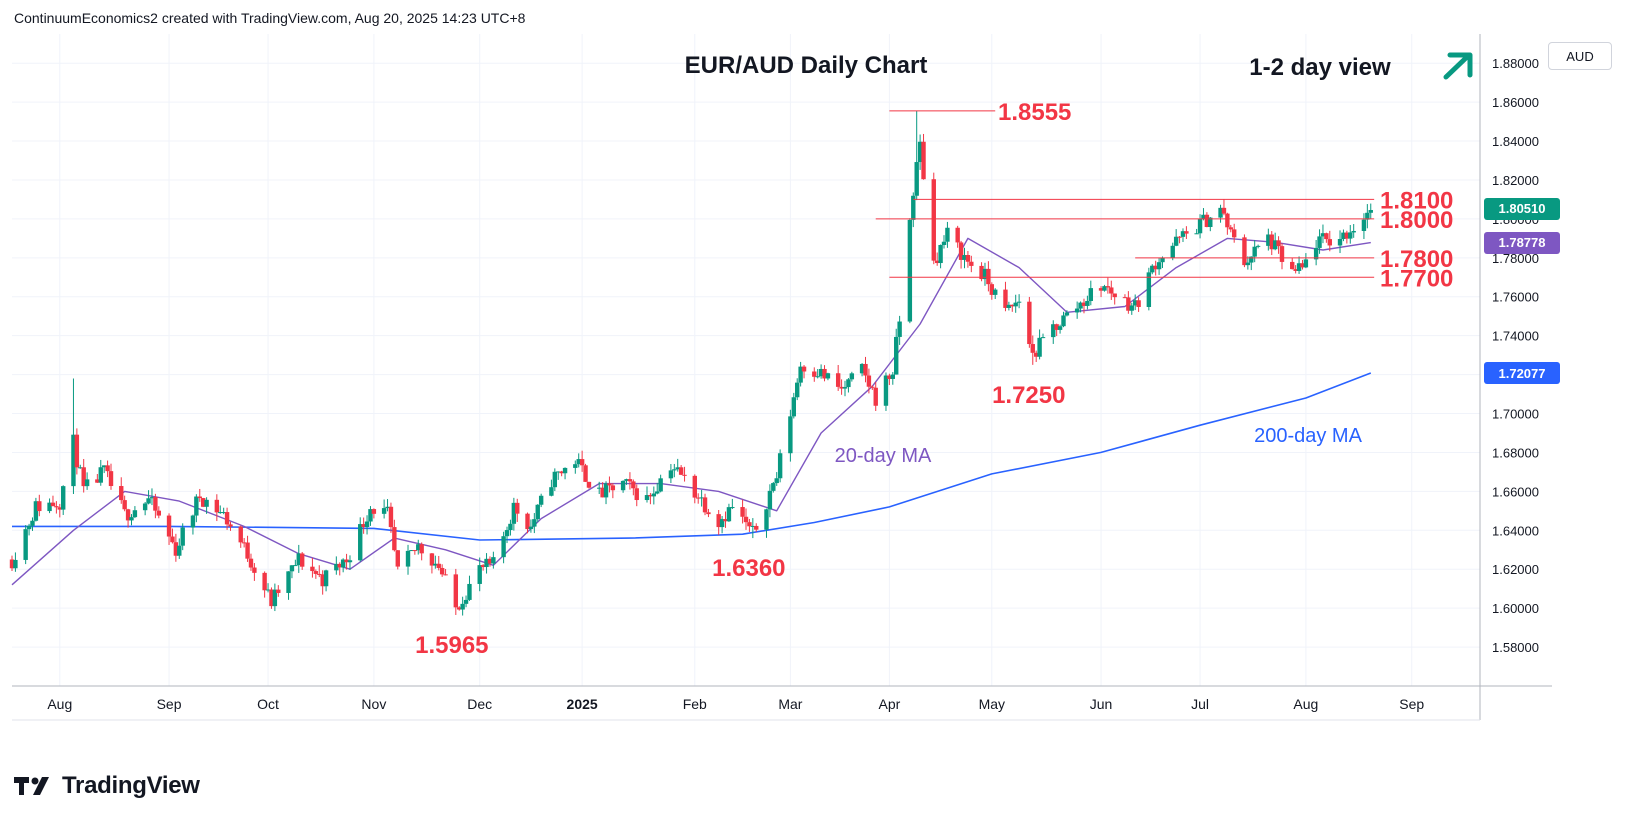  Describe the element at coordinates (169, 704) in the screenshot. I see `x-tick-label: Sep` at that location.